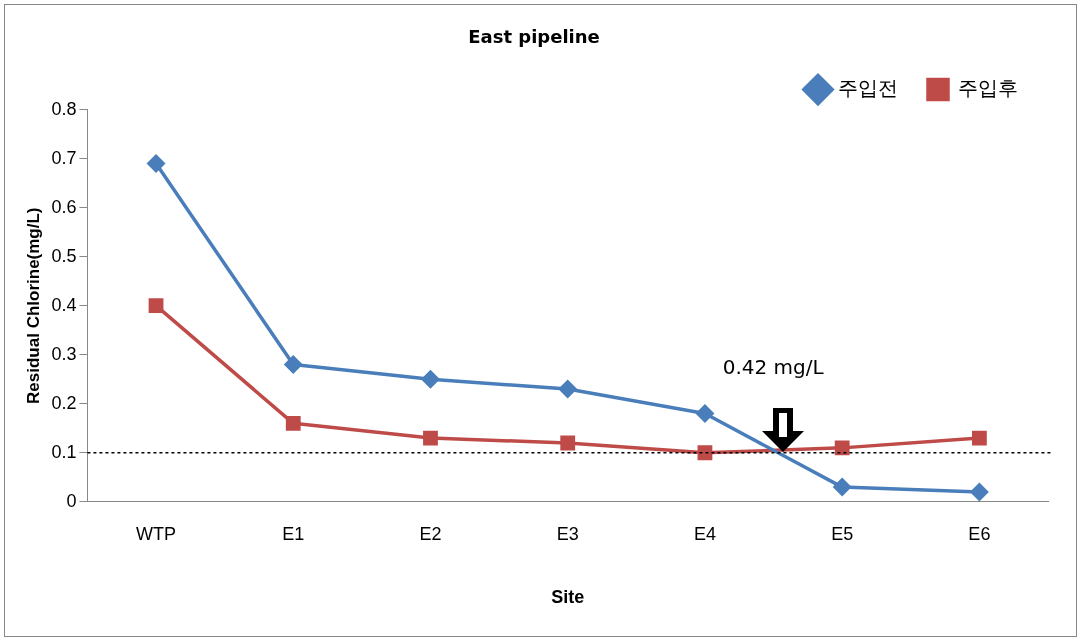 This screenshot has width=1083, height=643. Describe the element at coordinates (64, 206) in the screenshot. I see `y-tick-label: 0.6` at that location.